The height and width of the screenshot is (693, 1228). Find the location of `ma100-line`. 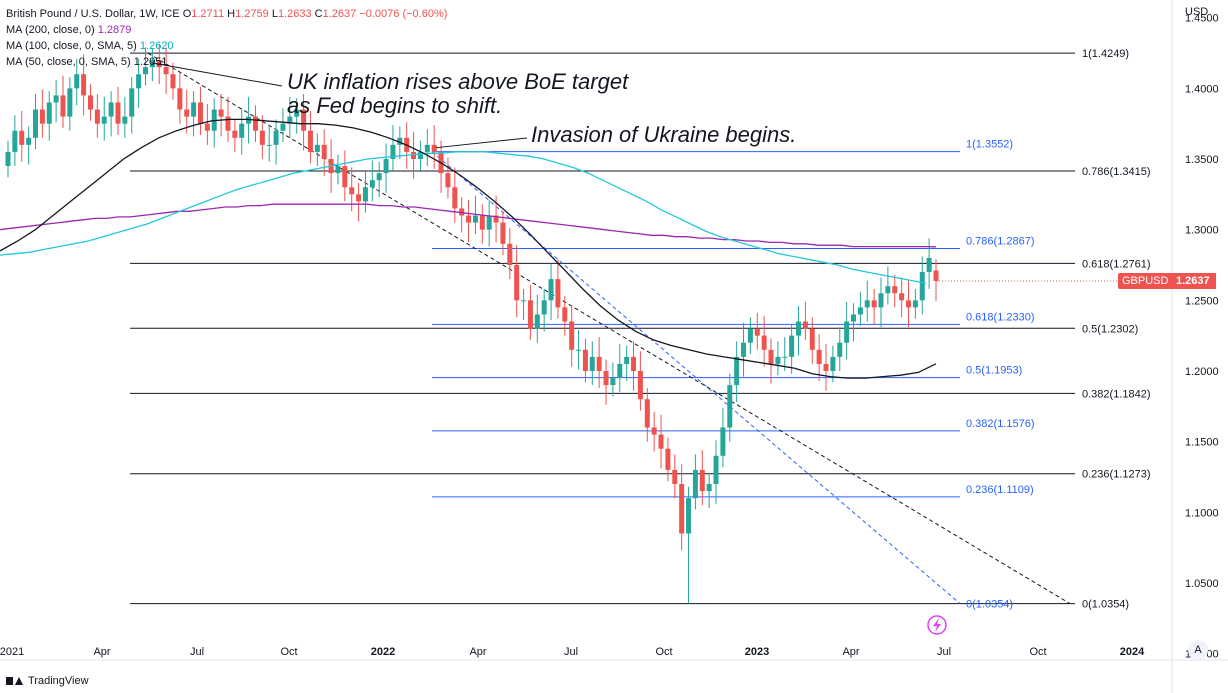

ma100-line is located at coordinates (463, 218).